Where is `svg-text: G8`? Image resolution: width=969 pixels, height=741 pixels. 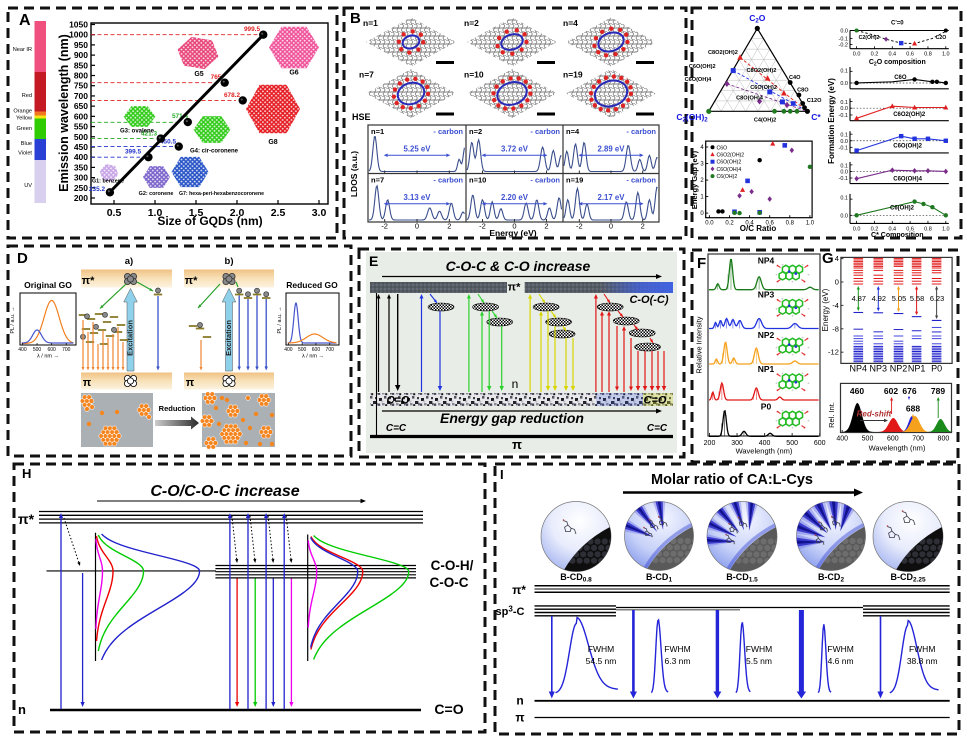 svg-text: G8 is located at coordinates (272, 142).